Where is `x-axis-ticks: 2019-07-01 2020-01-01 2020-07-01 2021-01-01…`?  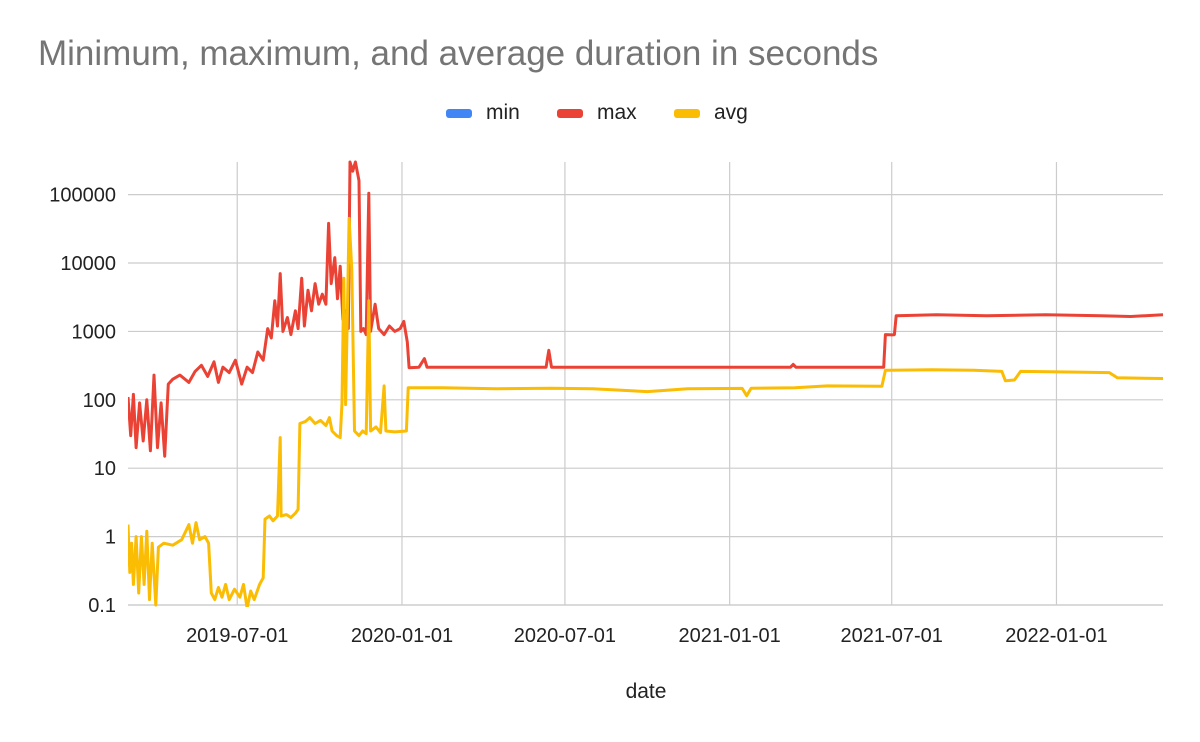 x-axis-ticks: 2019-07-01 2020-01-01 2020-07-01 2021-01-01… is located at coordinates (647, 636).